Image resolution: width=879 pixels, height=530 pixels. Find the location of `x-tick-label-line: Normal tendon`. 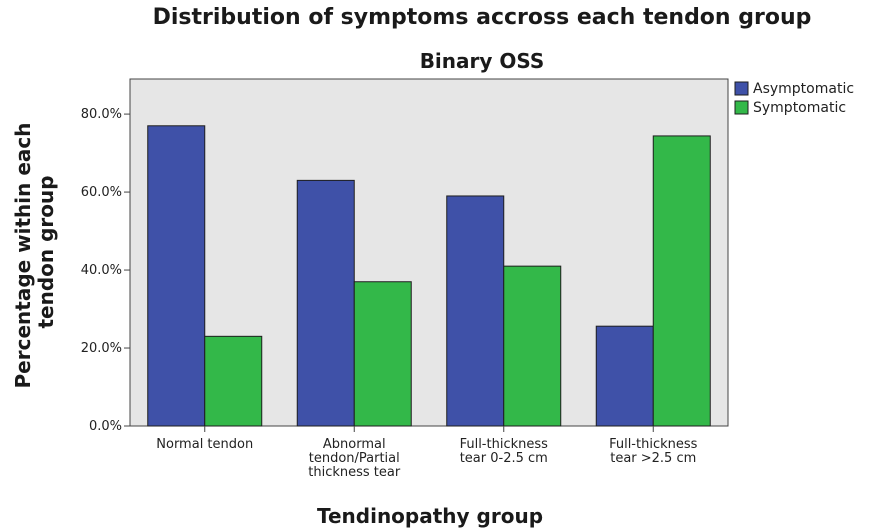

x-tick-label-line: Normal tendon is located at coordinates (204, 444).